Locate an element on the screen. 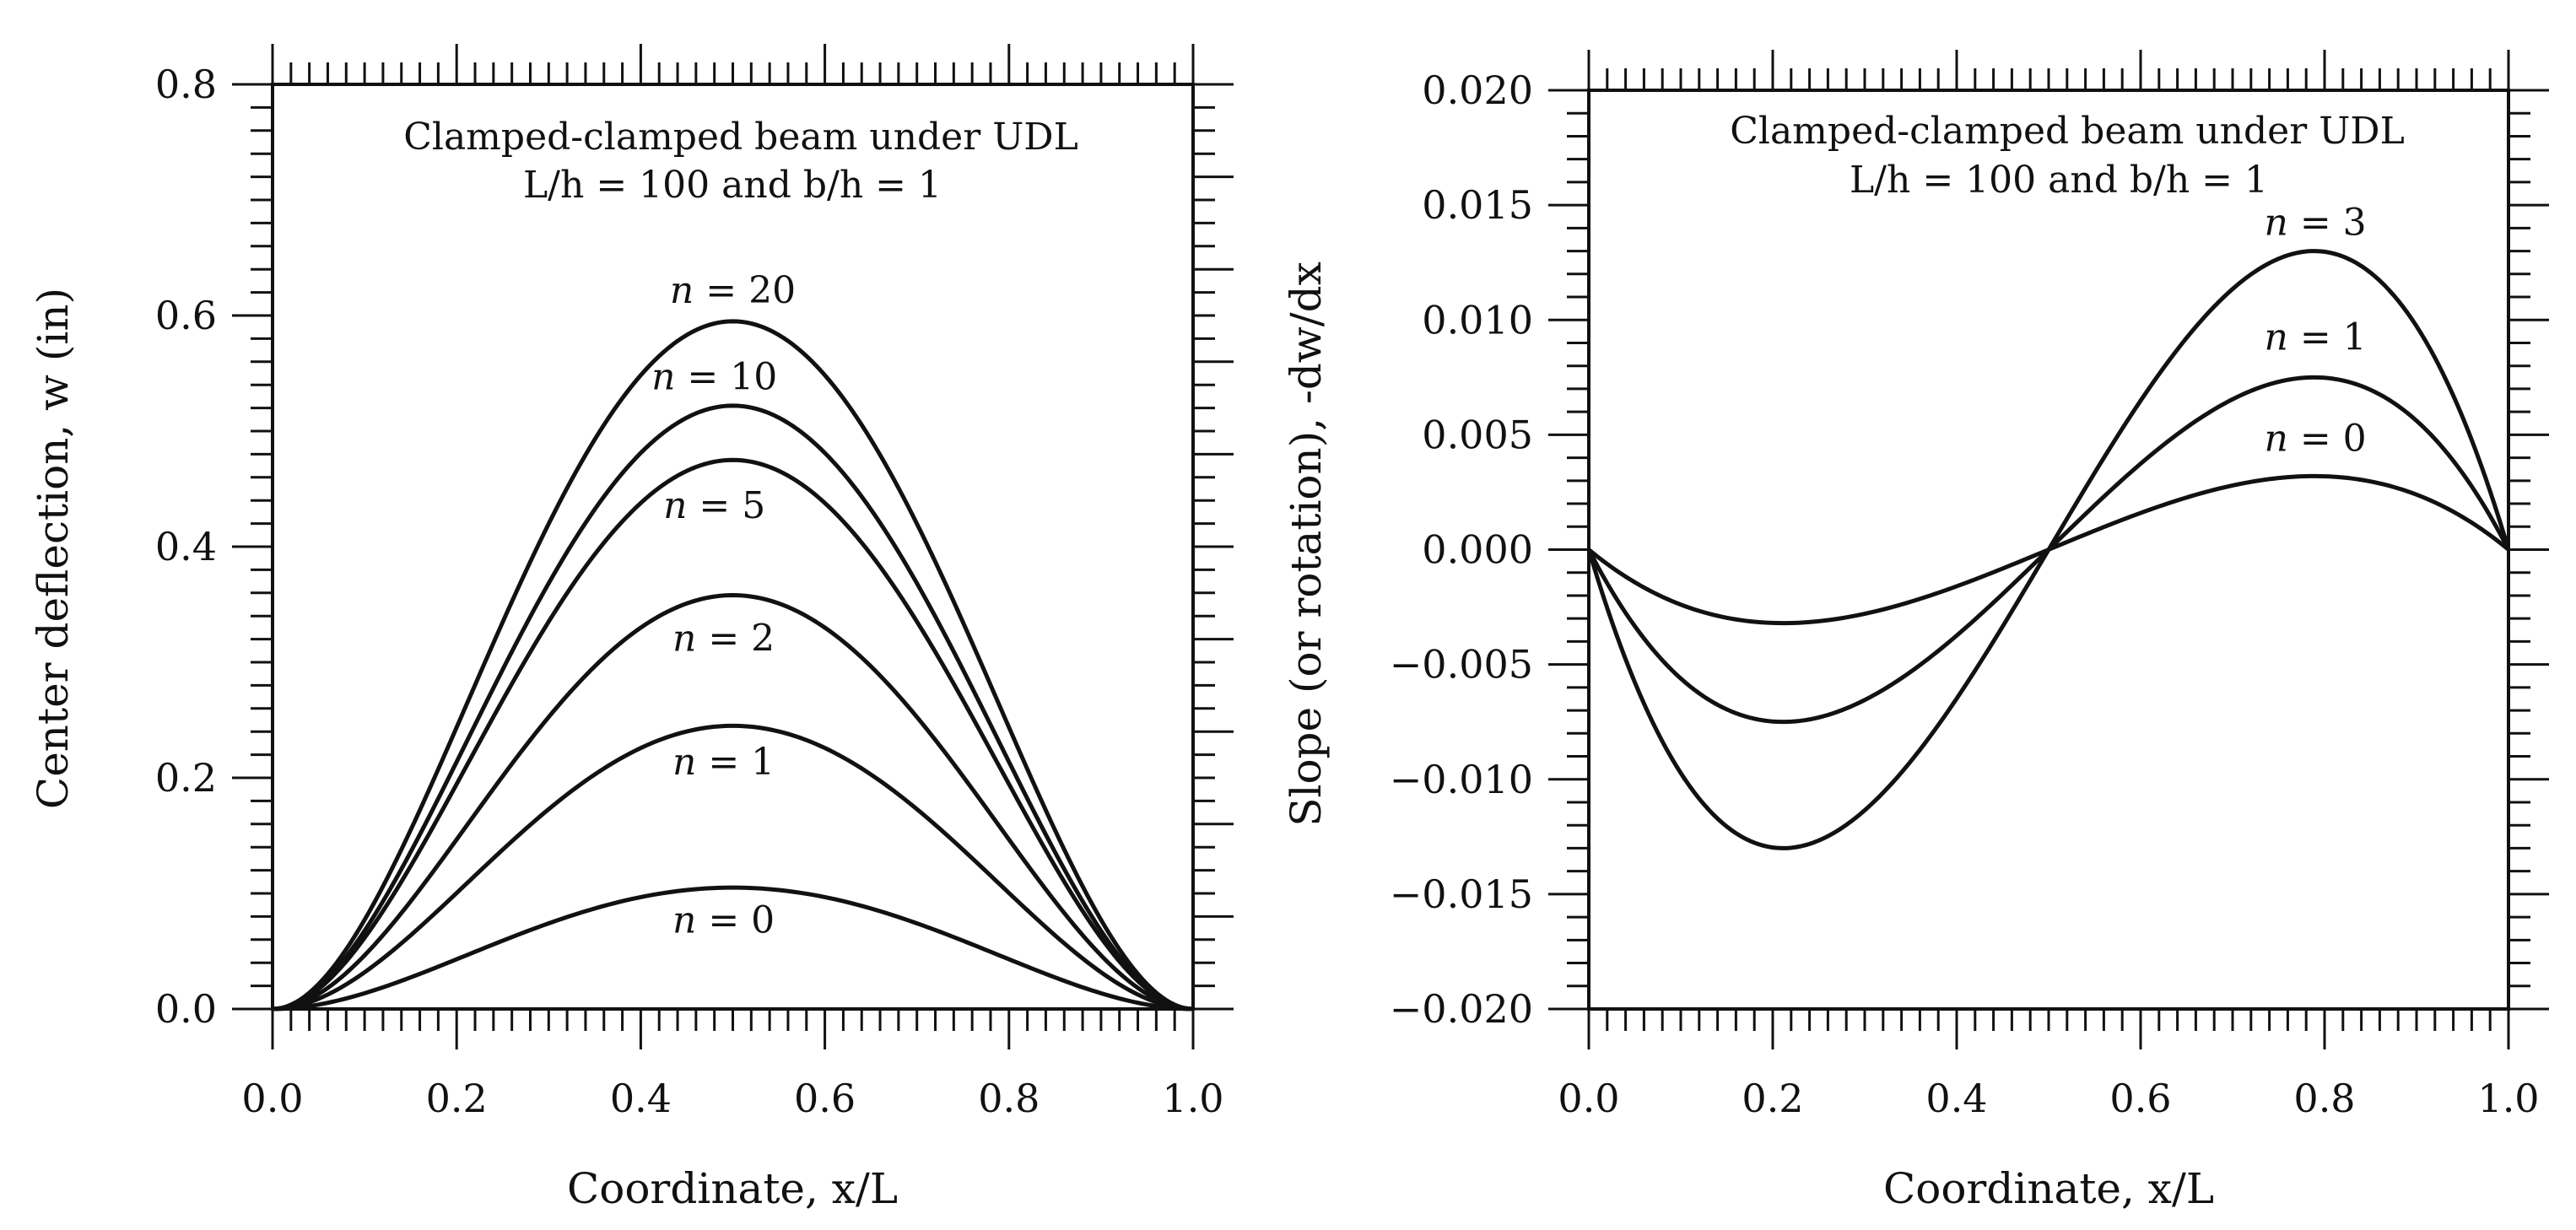  deflection-x-tick-label: 0.2 is located at coordinates (457, 1098).